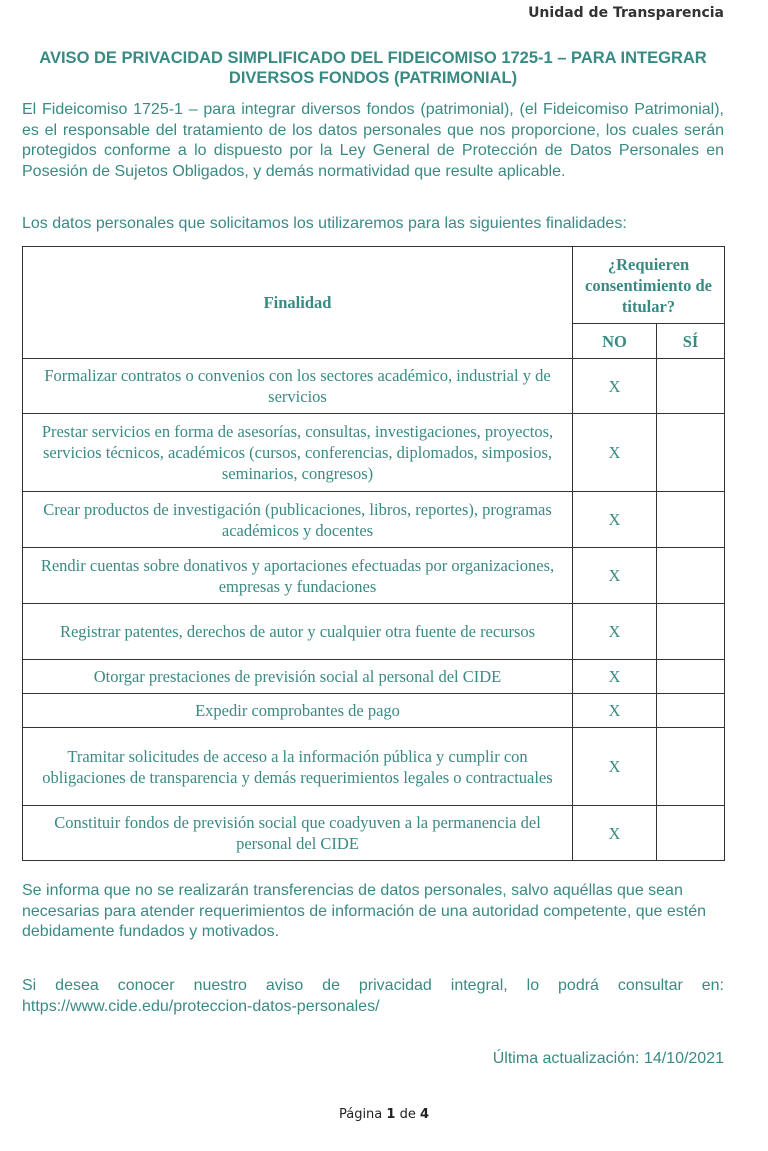 Image resolution: width=768 pixels, height=1151 pixels. I want to click on last-updated: Última actualización: 14/10/2021, so click(608, 1058).